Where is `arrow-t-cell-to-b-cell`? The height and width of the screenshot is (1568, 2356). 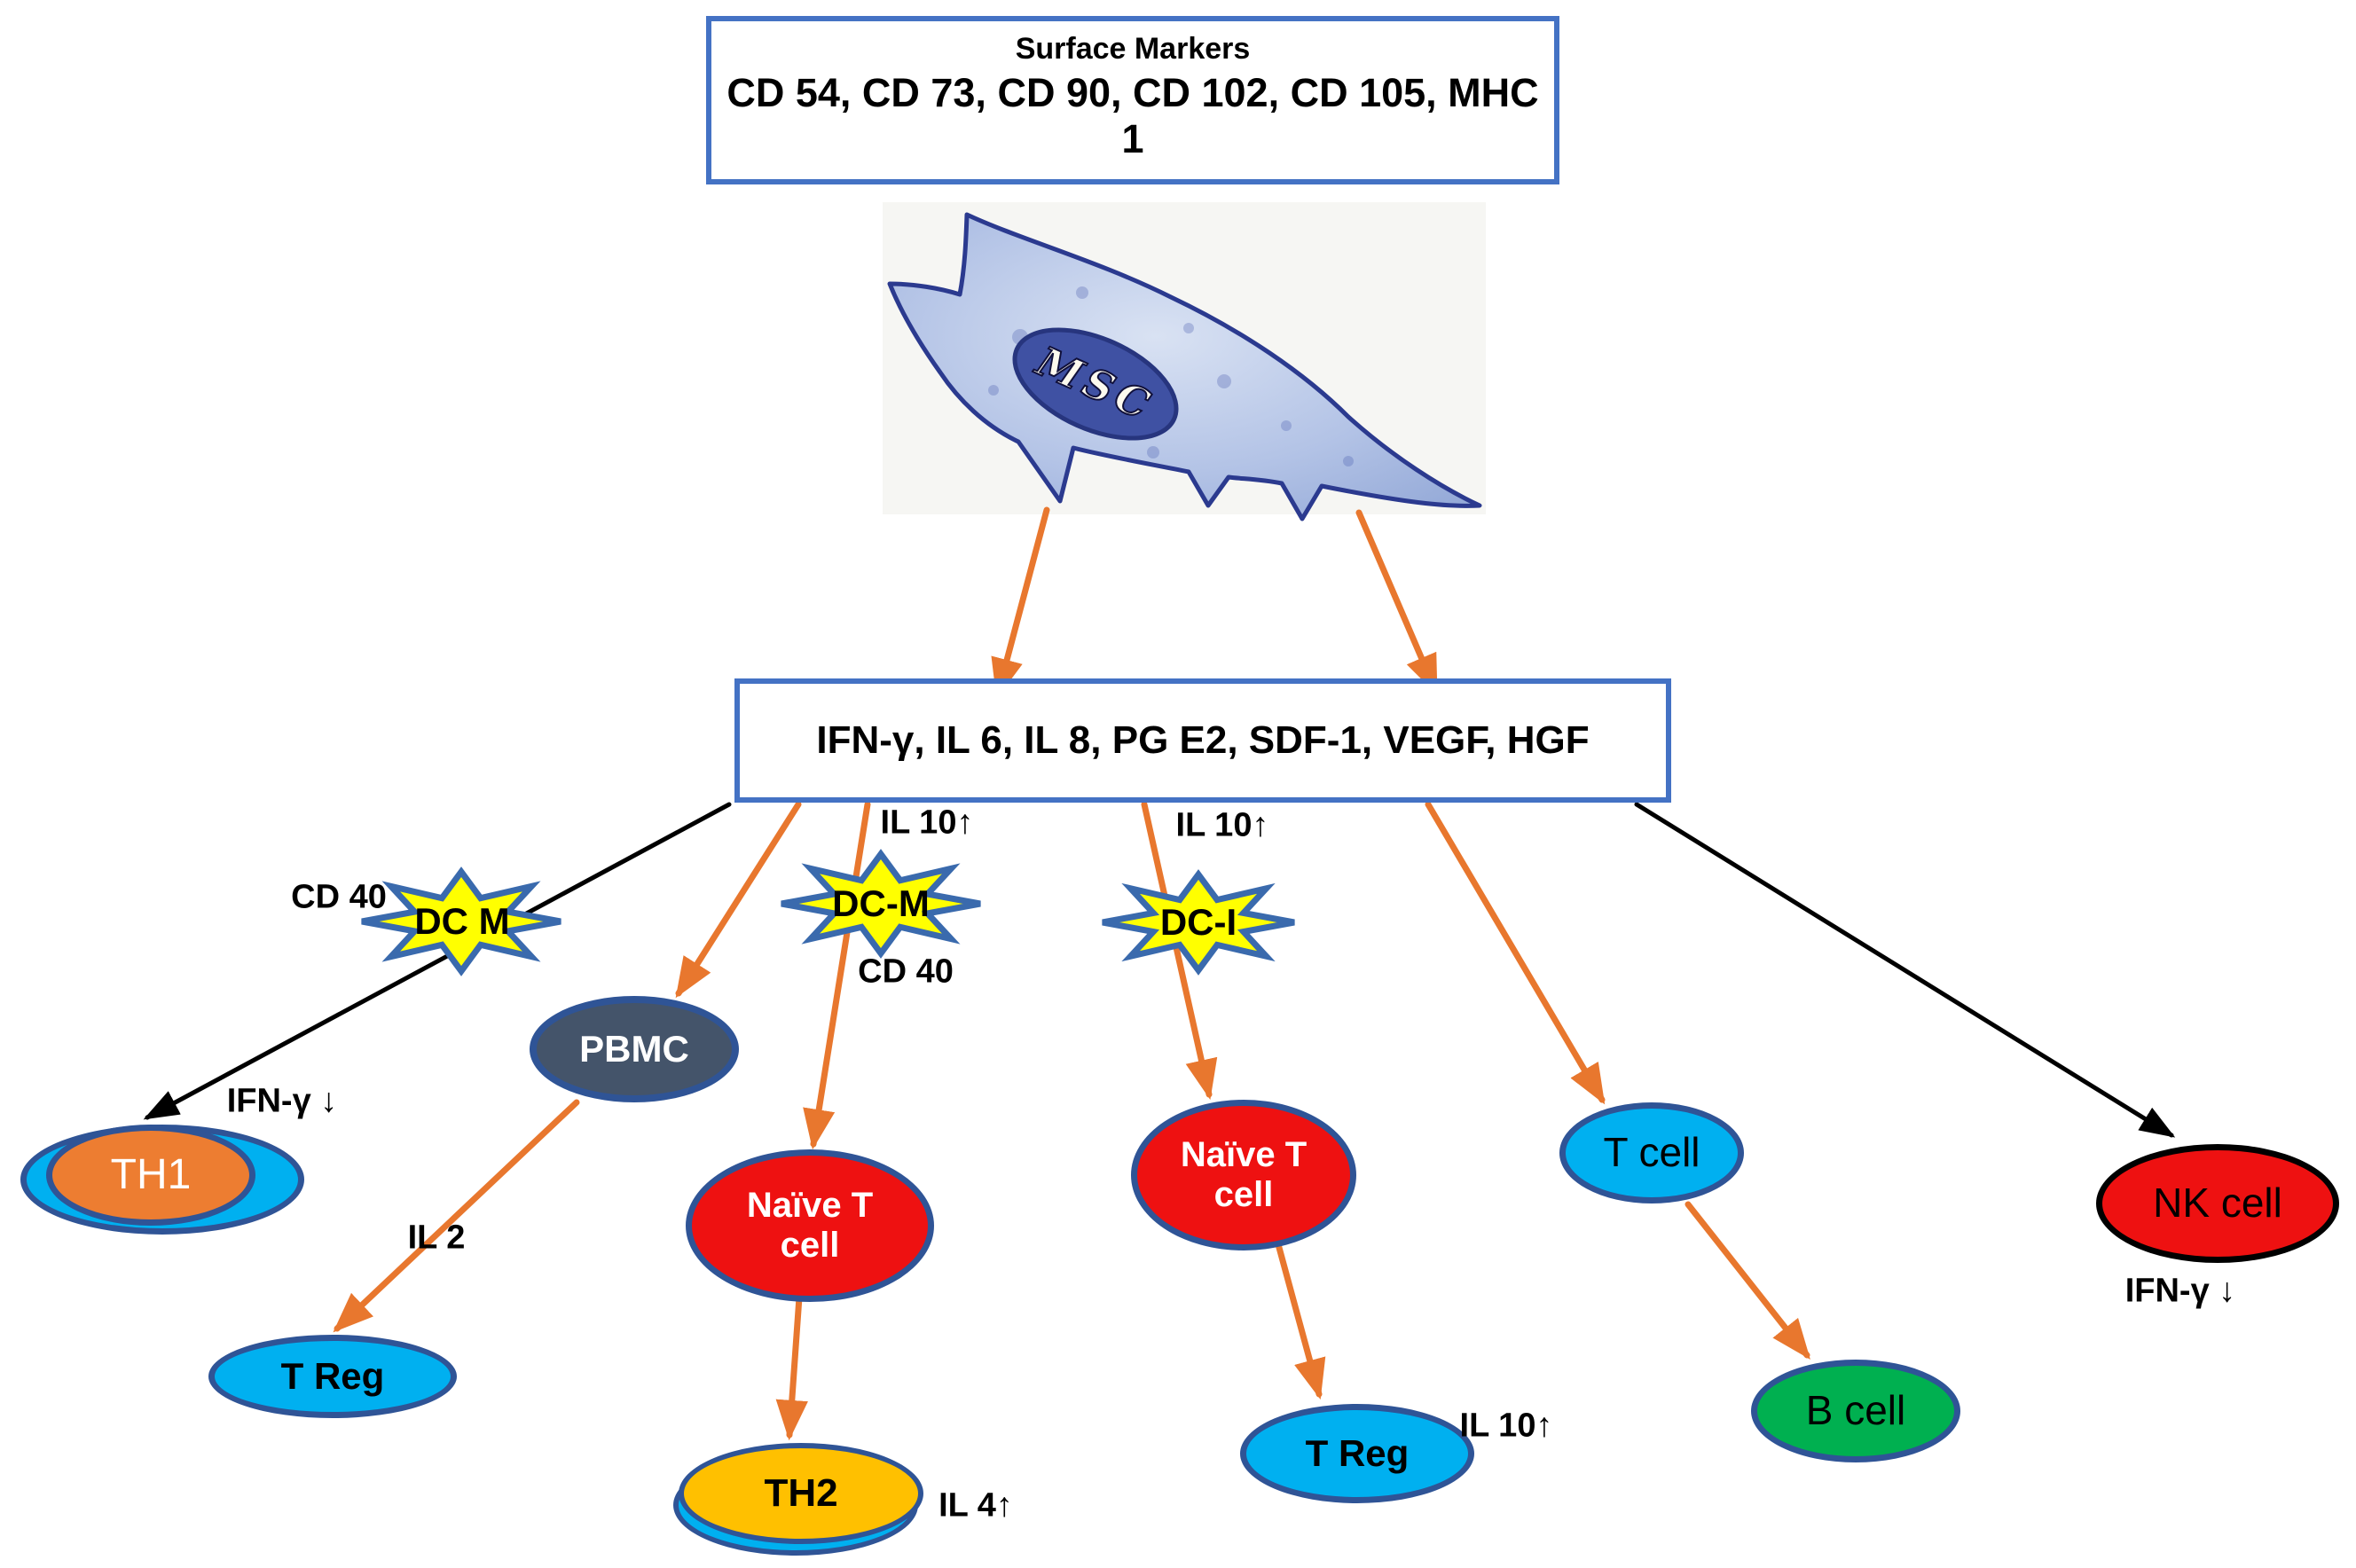 arrow-t-cell-to-b-cell is located at coordinates (1748, 1280).